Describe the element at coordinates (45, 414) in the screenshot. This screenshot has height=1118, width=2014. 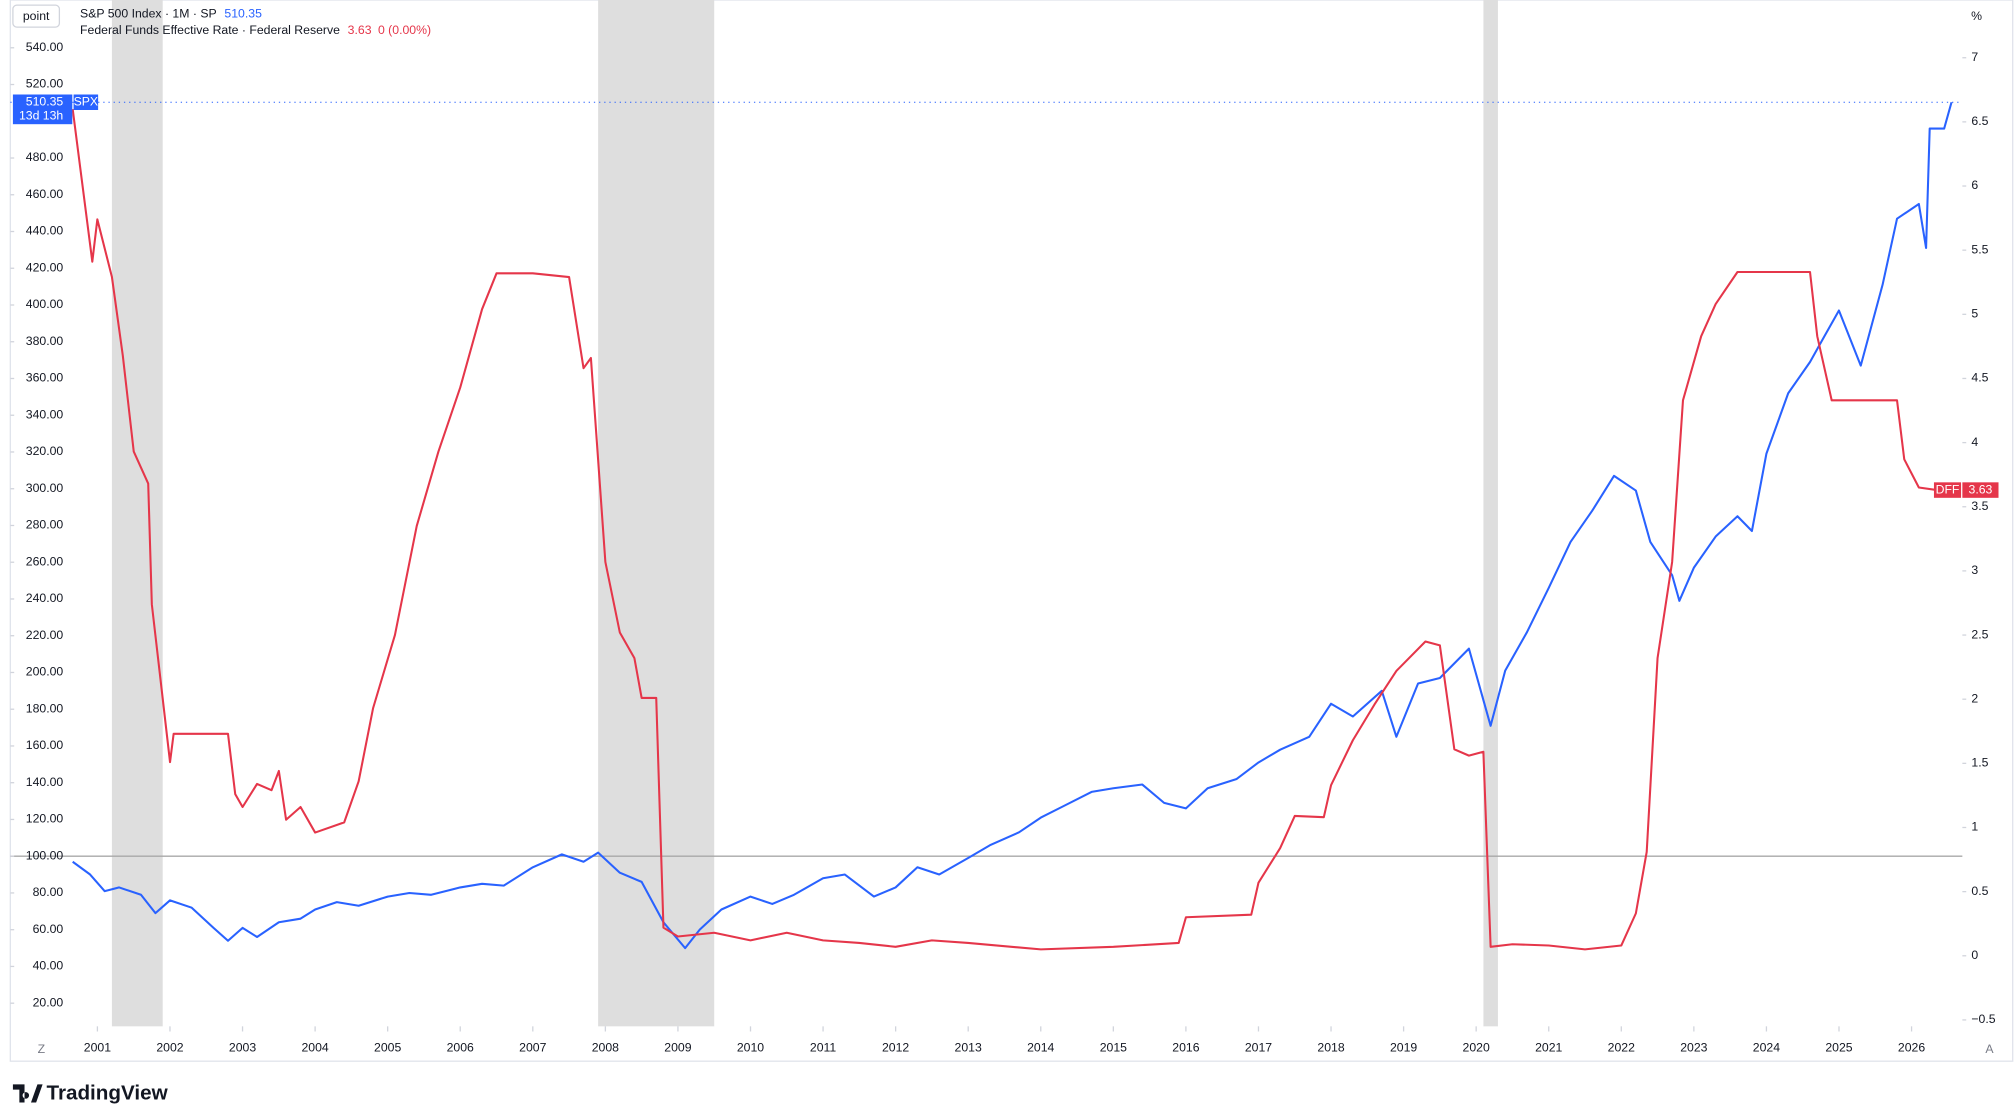
I see `y-tick-label: 340.00` at that location.